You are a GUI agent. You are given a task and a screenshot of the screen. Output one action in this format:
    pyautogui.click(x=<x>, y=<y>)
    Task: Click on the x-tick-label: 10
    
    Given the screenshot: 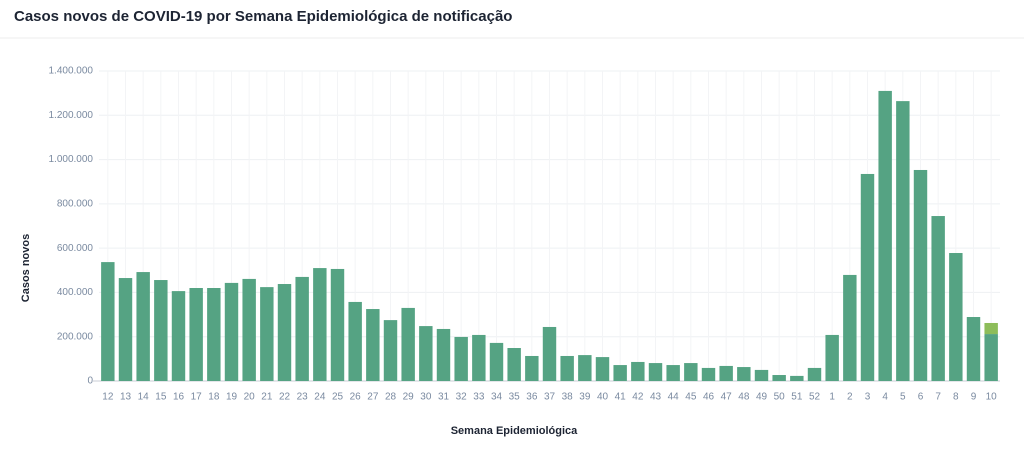 What is the action you would take?
    pyautogui.click(x=992, y=397)
    